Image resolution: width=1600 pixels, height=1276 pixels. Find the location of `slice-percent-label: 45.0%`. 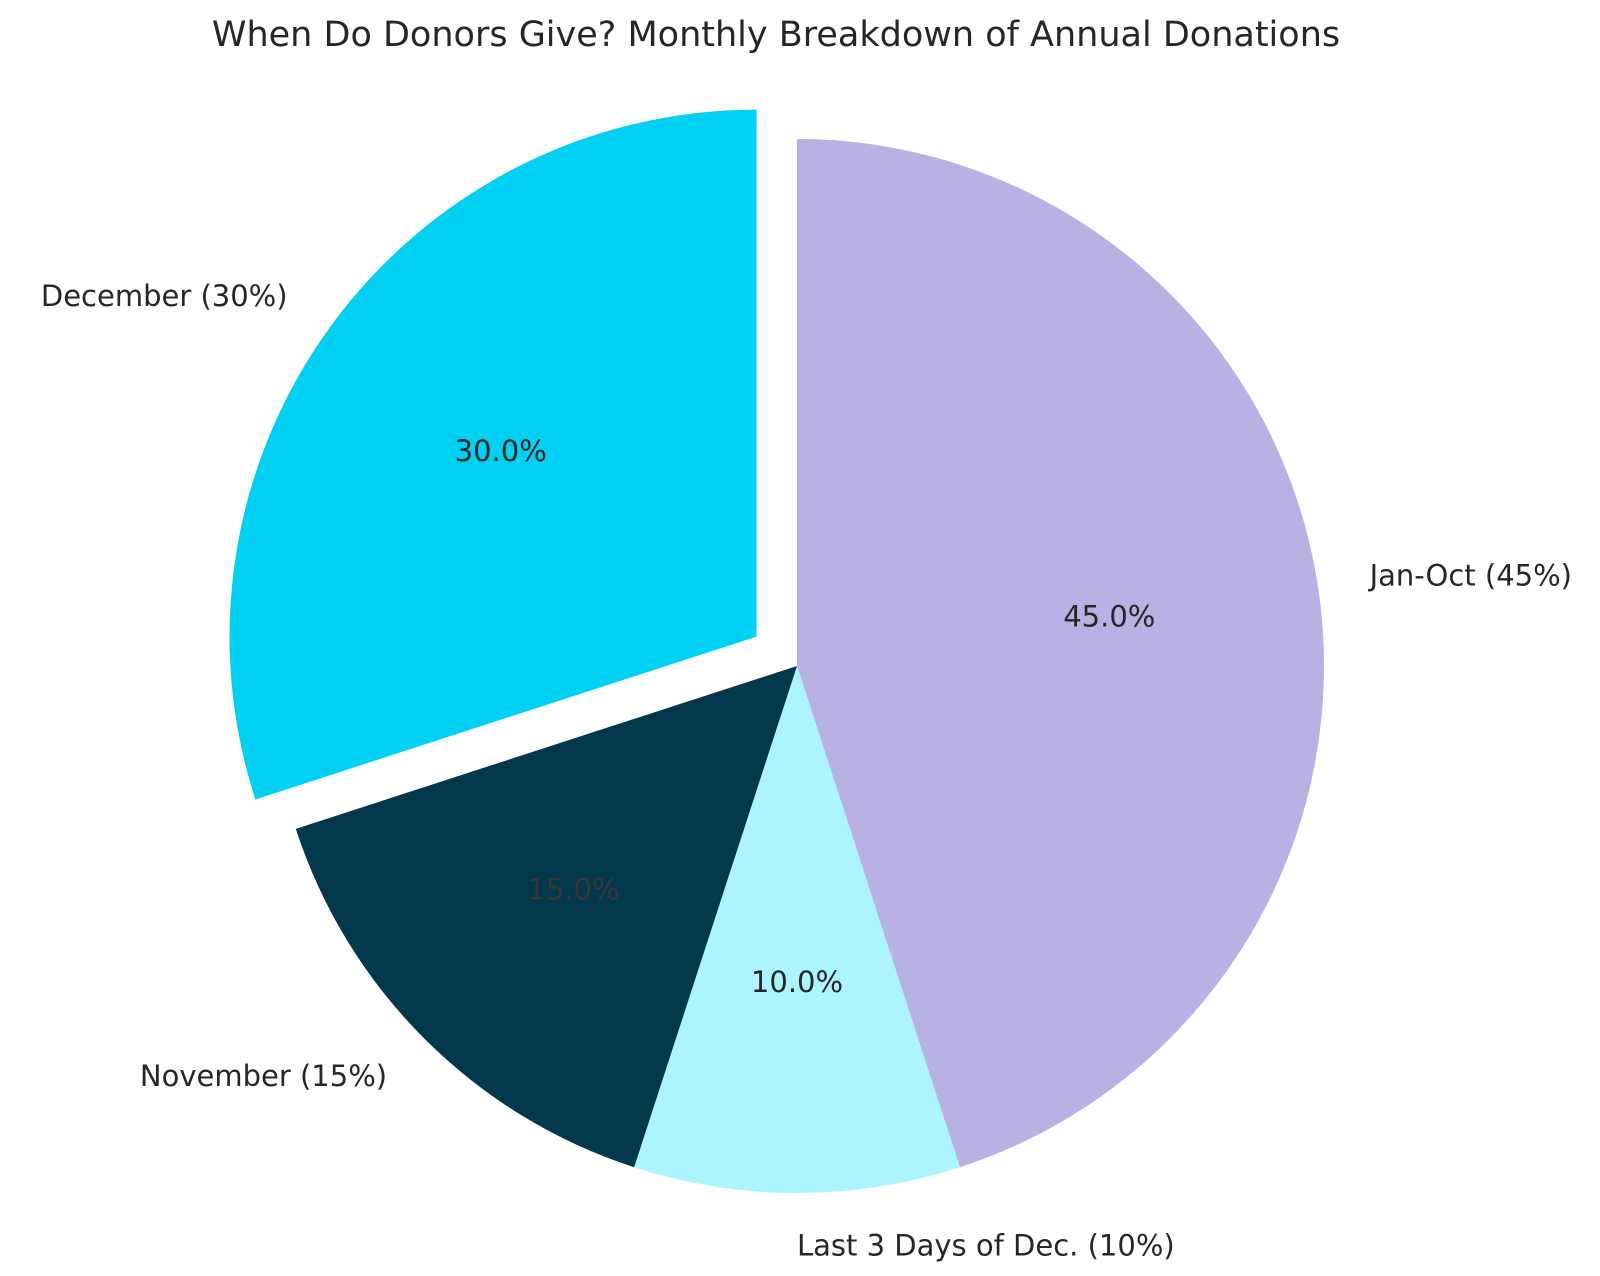

slice-percent-label: 45.0% is located at coordinates (1109, 617).